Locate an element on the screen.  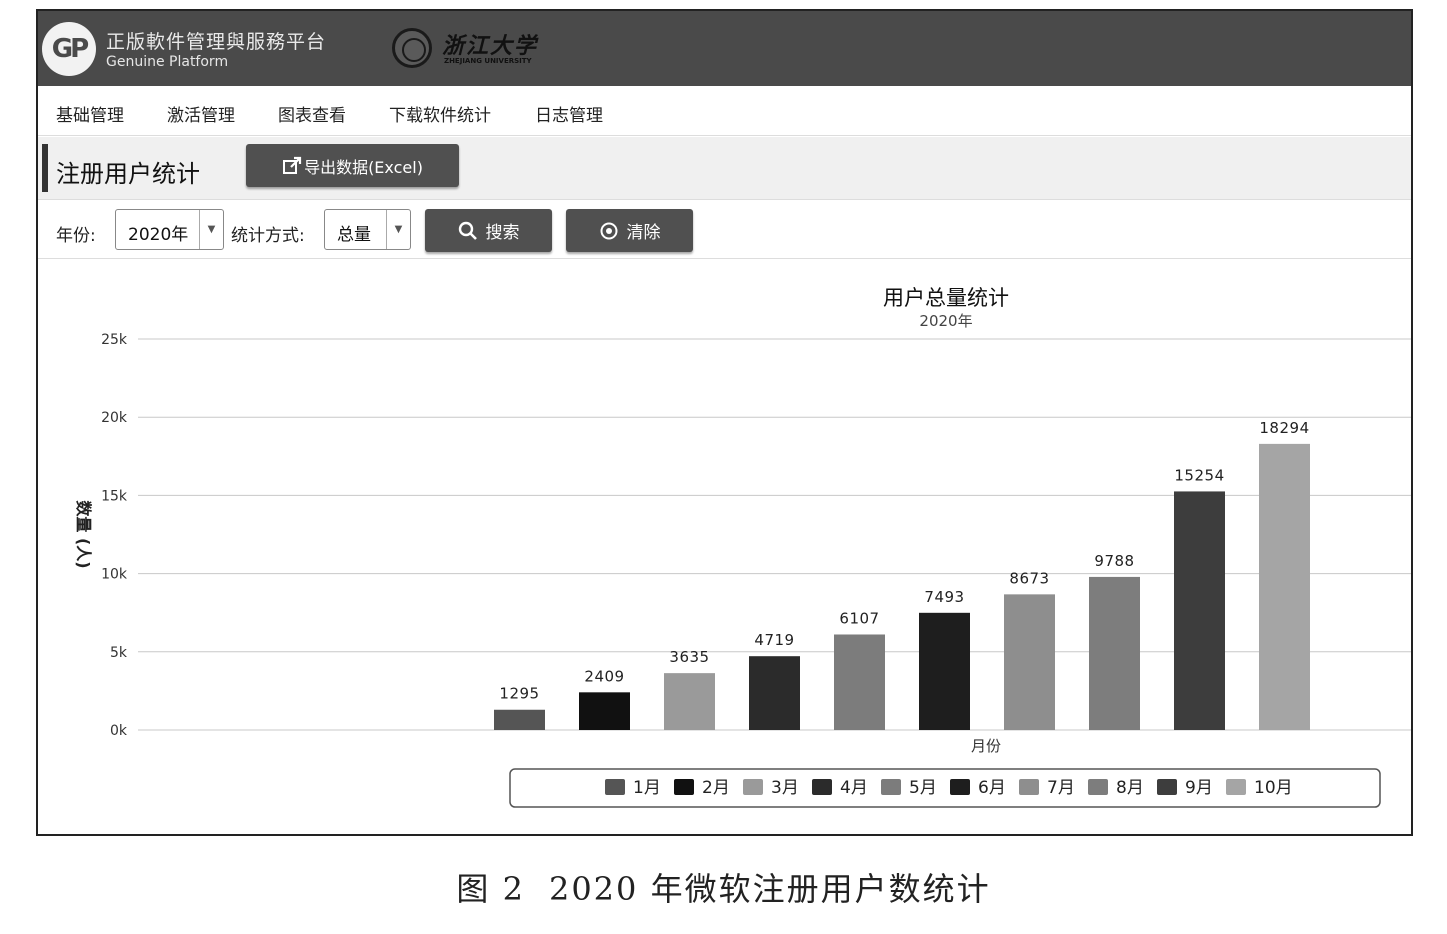
nav-item-charts: 图表查看 is located at coordinates (312, 116).